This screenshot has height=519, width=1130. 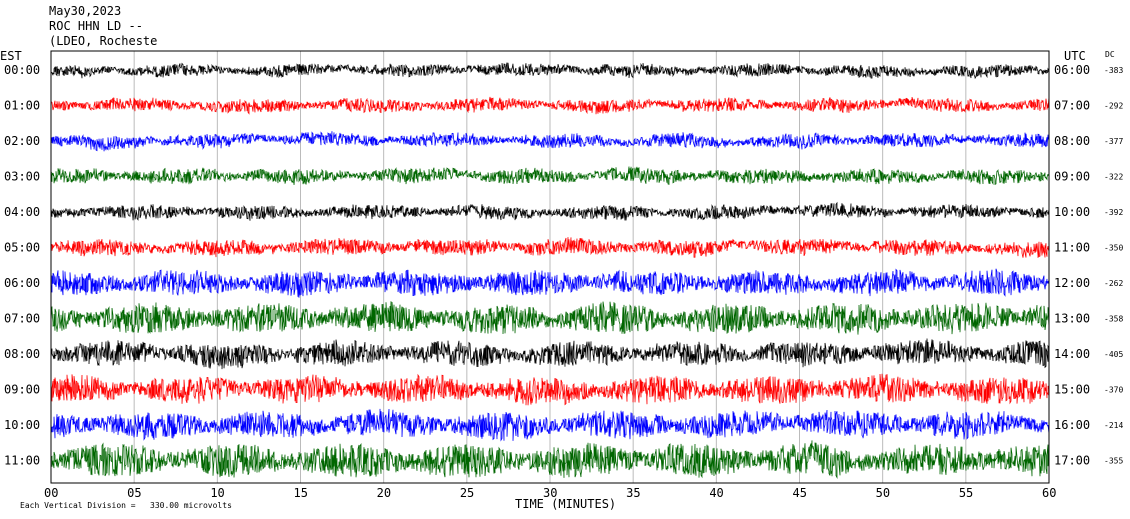 What do you see at coordinates (22, 354) in the screenshot?
I see `est-label-0800: 08:00` at bounding box center [22, 354].